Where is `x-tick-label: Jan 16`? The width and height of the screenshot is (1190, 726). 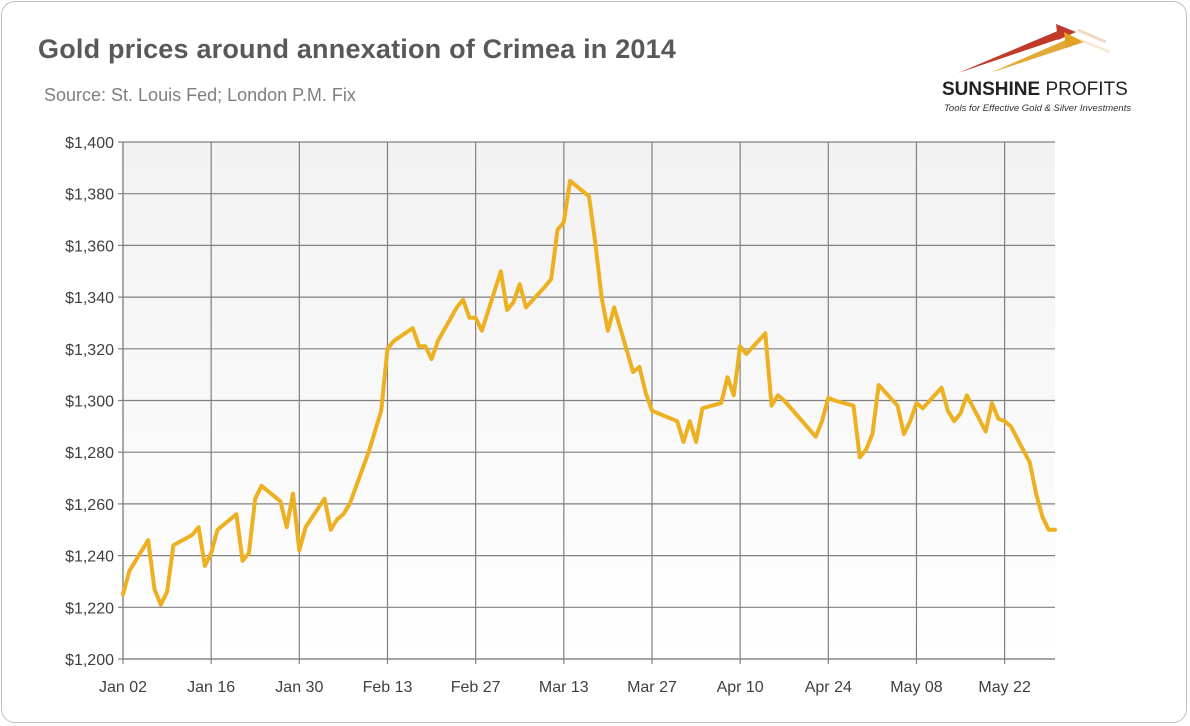 x-tick-label: Jan 16 is located at coordinates (211, 687).